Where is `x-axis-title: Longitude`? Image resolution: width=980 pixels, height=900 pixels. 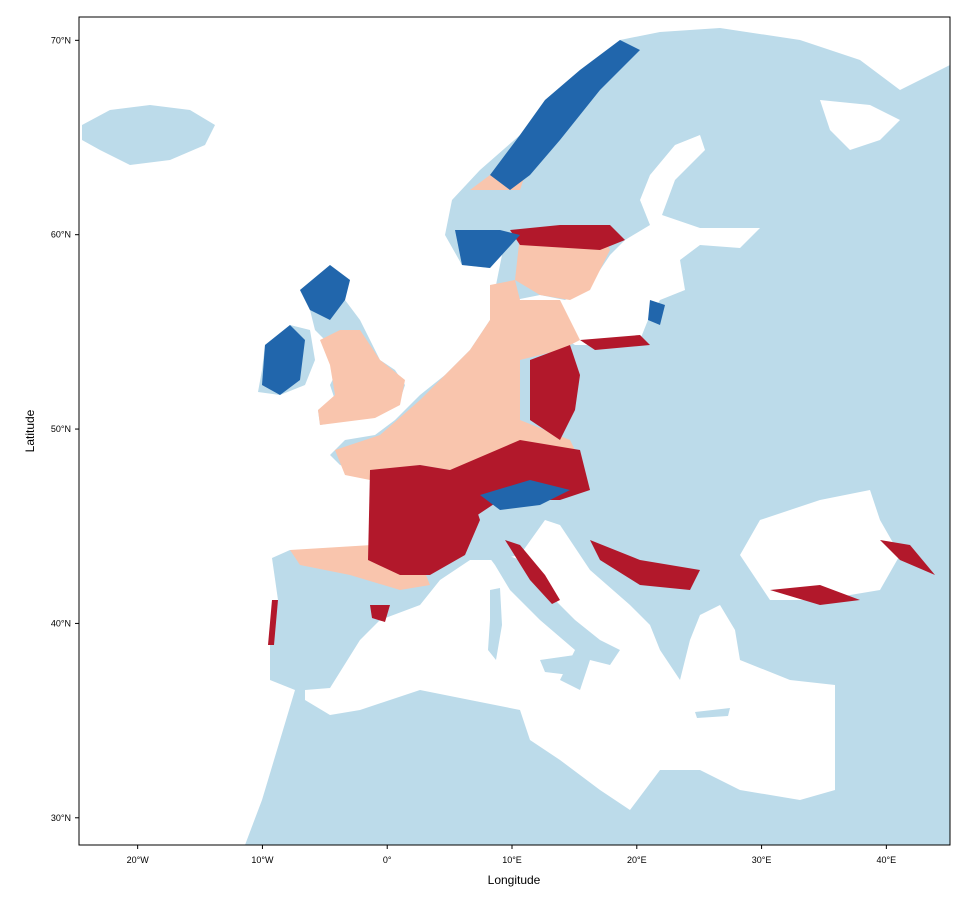
x-axis-title: Longitude is located at coordinates (514, 880).